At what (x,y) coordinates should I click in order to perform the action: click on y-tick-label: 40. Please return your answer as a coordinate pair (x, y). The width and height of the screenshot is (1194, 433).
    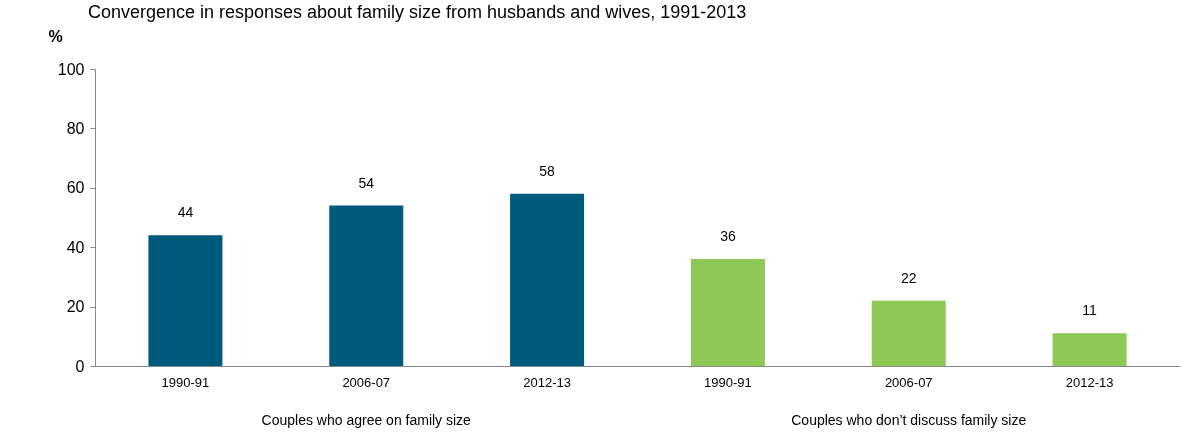
    Looking at the image, I should click on (75, 247).